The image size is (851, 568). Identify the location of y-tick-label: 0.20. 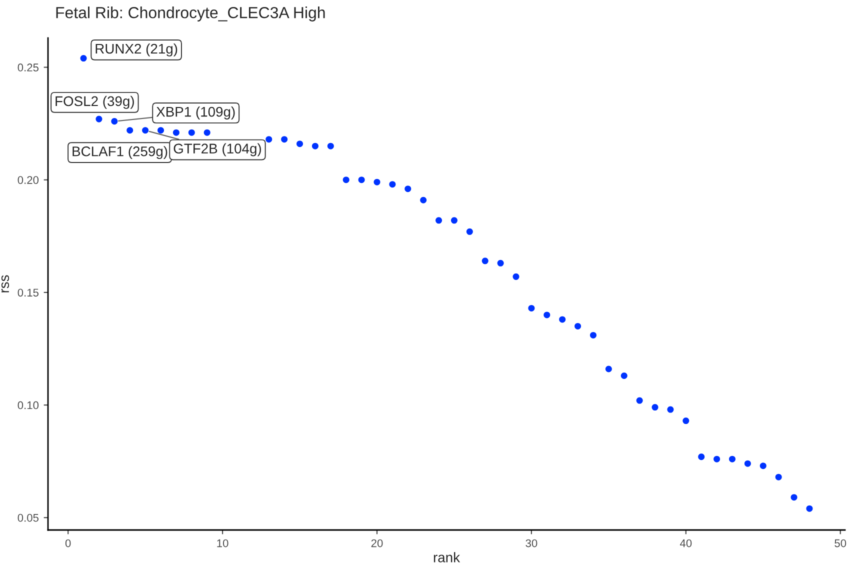
(28, 180).